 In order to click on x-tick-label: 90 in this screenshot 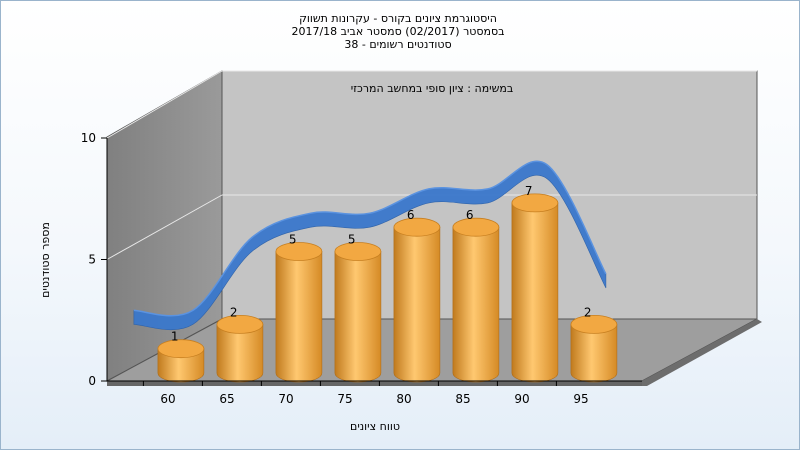, I will do `click(521, 399)`.